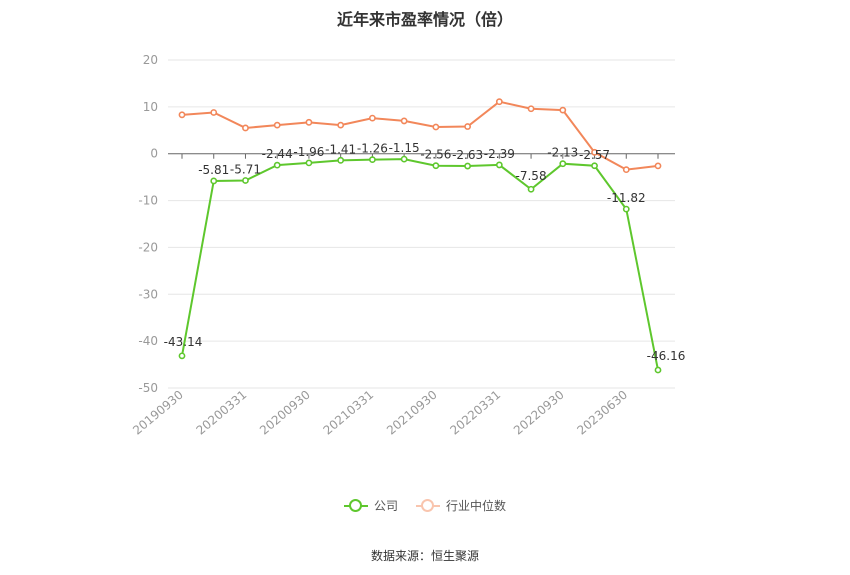  Describe the element at coordinates (428, 505) in the screenshot. I see `legend-swatch-industry-median` at that location.